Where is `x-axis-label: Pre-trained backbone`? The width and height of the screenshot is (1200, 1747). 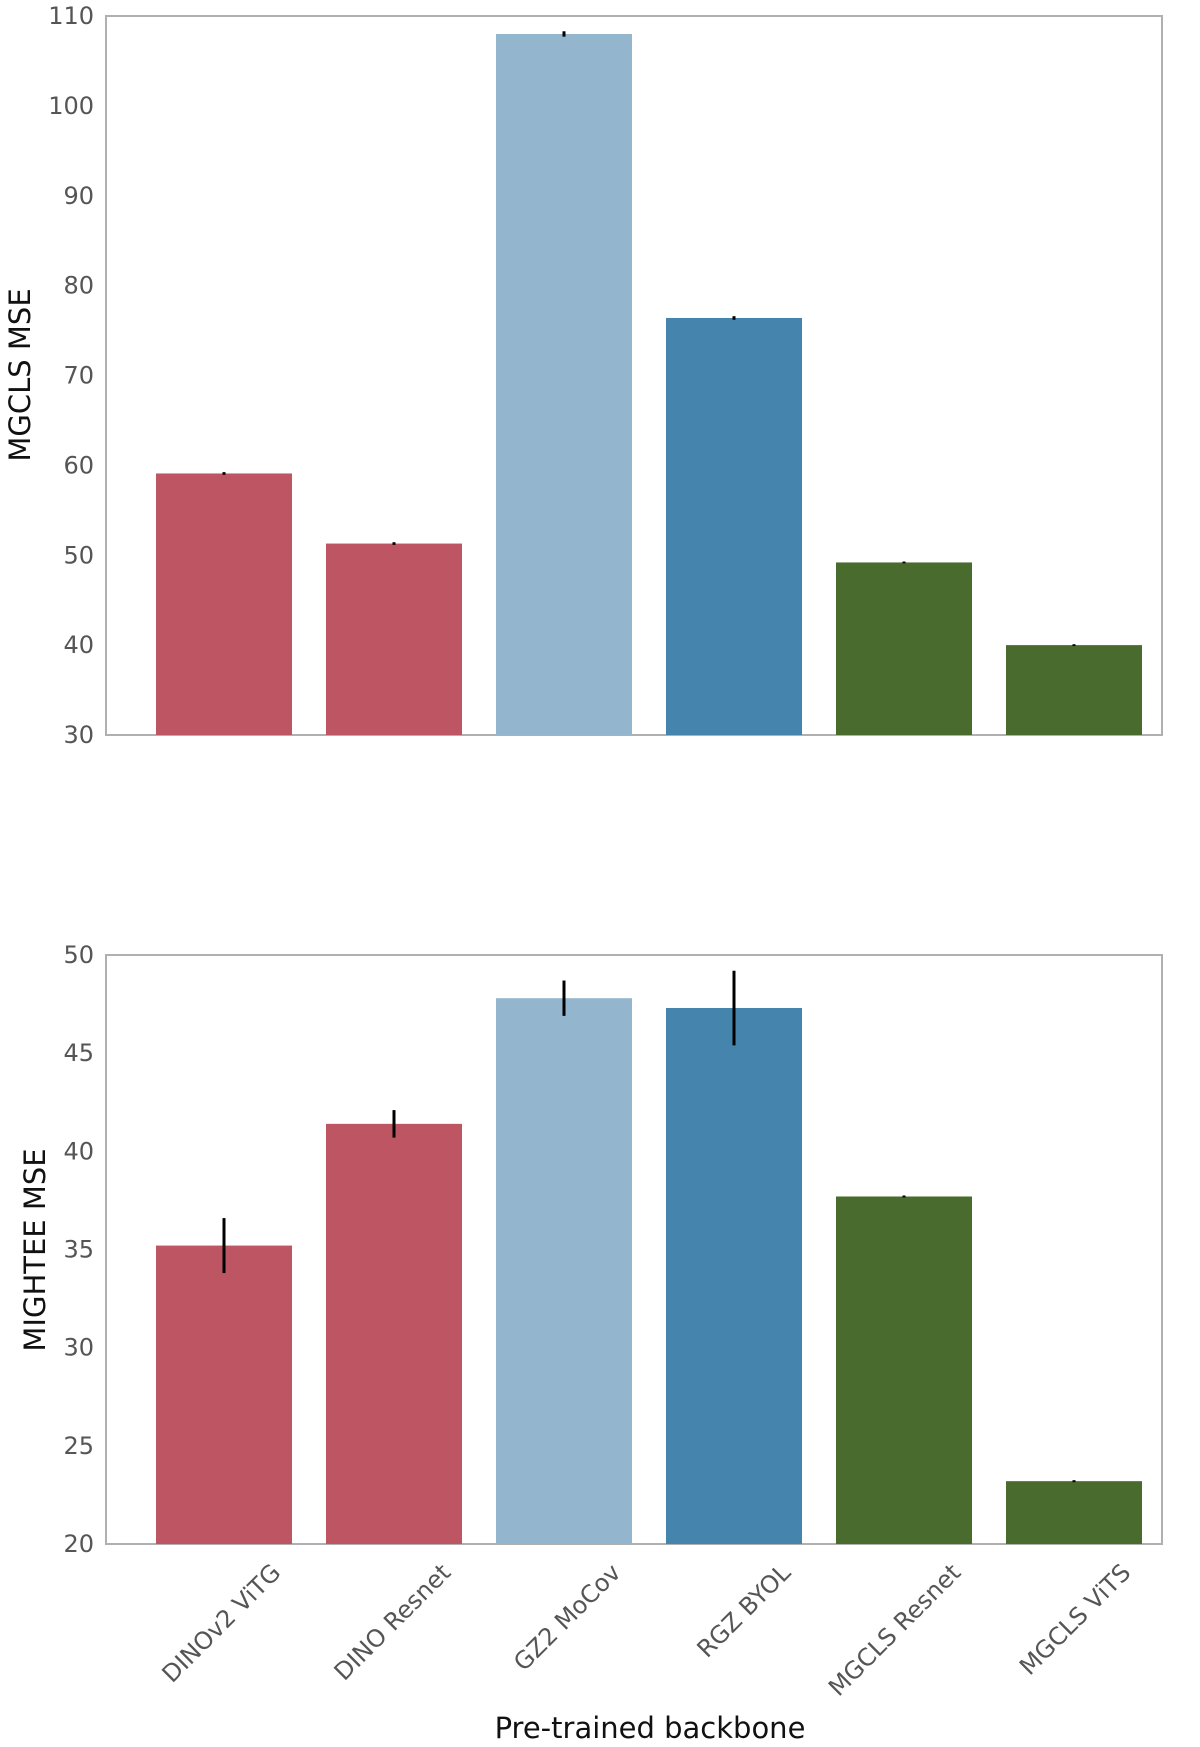 x-axis-label: Pre-trained backbone is located at coordinates (650, 1728).